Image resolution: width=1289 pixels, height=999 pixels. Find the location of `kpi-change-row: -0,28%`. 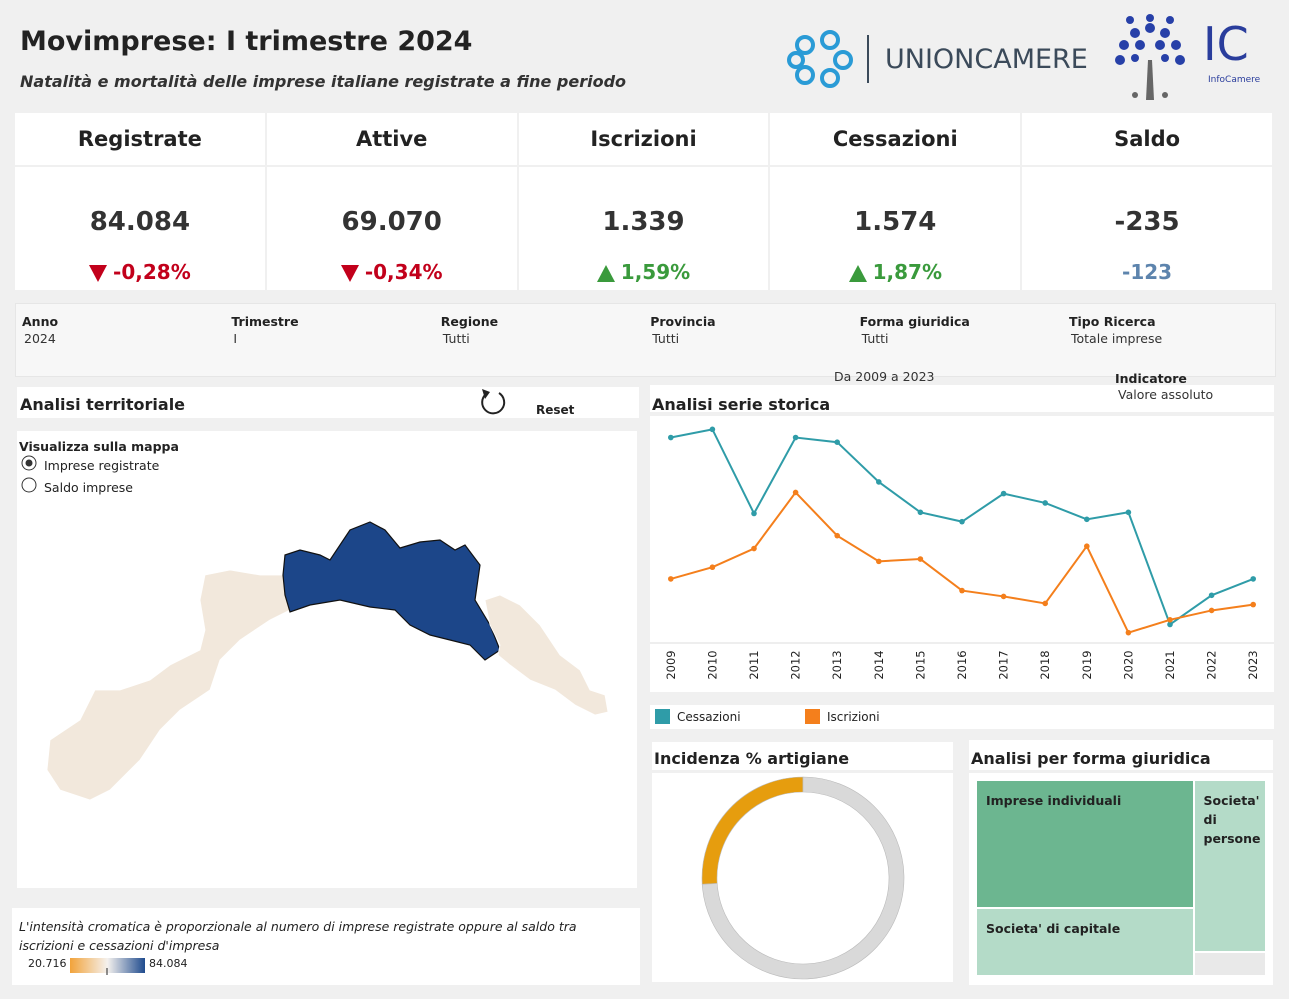

kpi-change-row: -0,28% is located at coordinates (140, 272).